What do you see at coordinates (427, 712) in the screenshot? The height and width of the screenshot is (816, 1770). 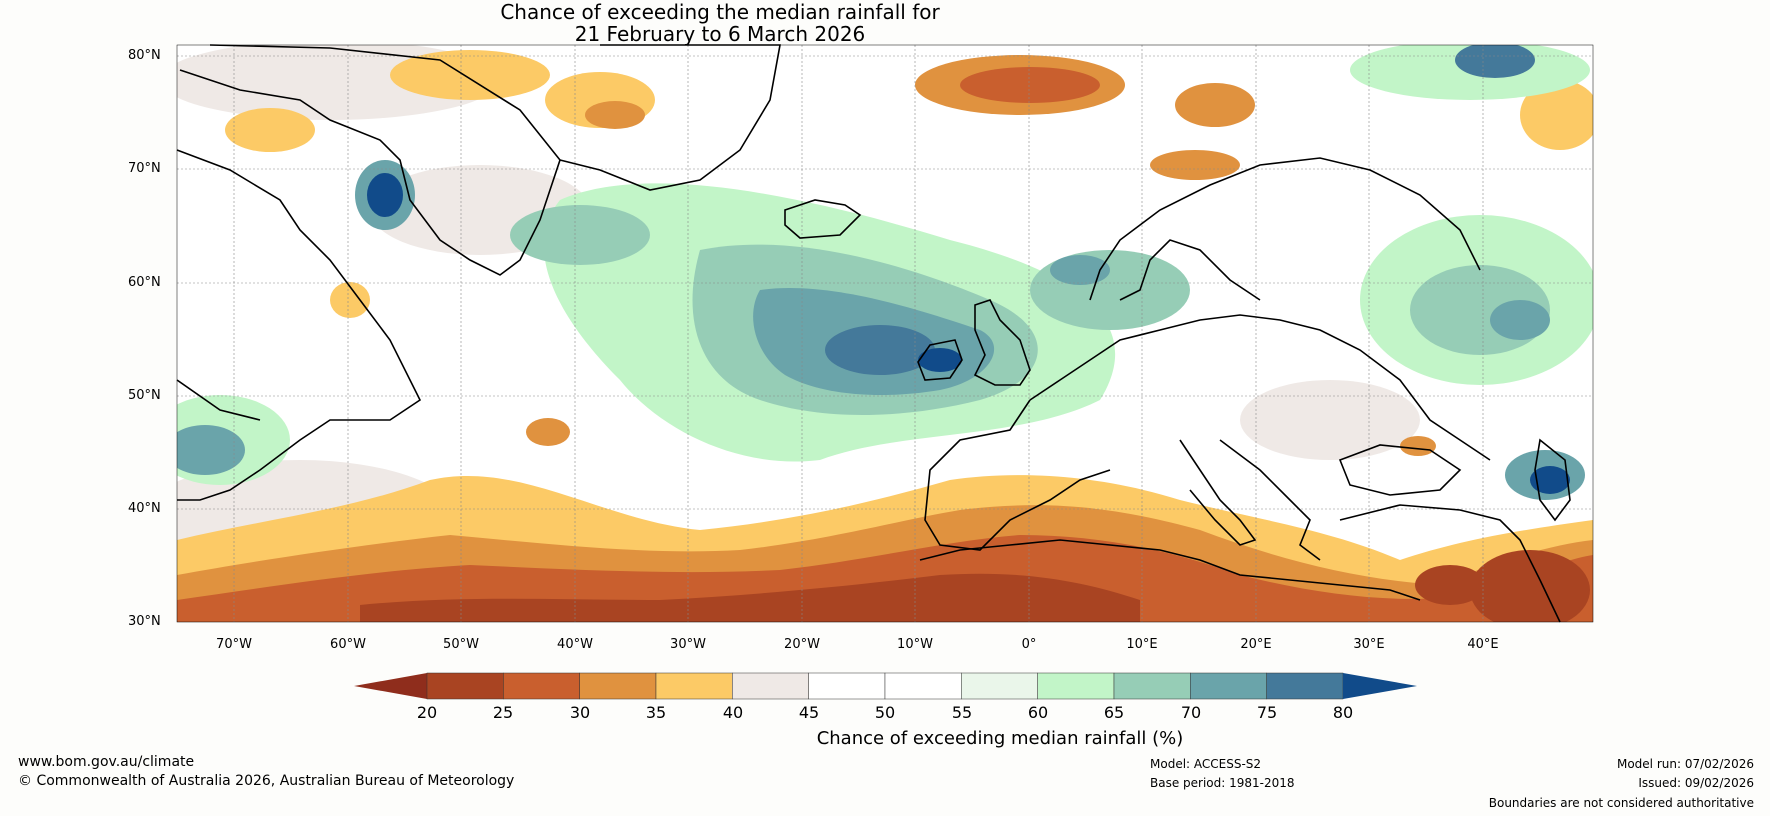 I see `colorbar-tick: 20` at bounding box center [427, 712].